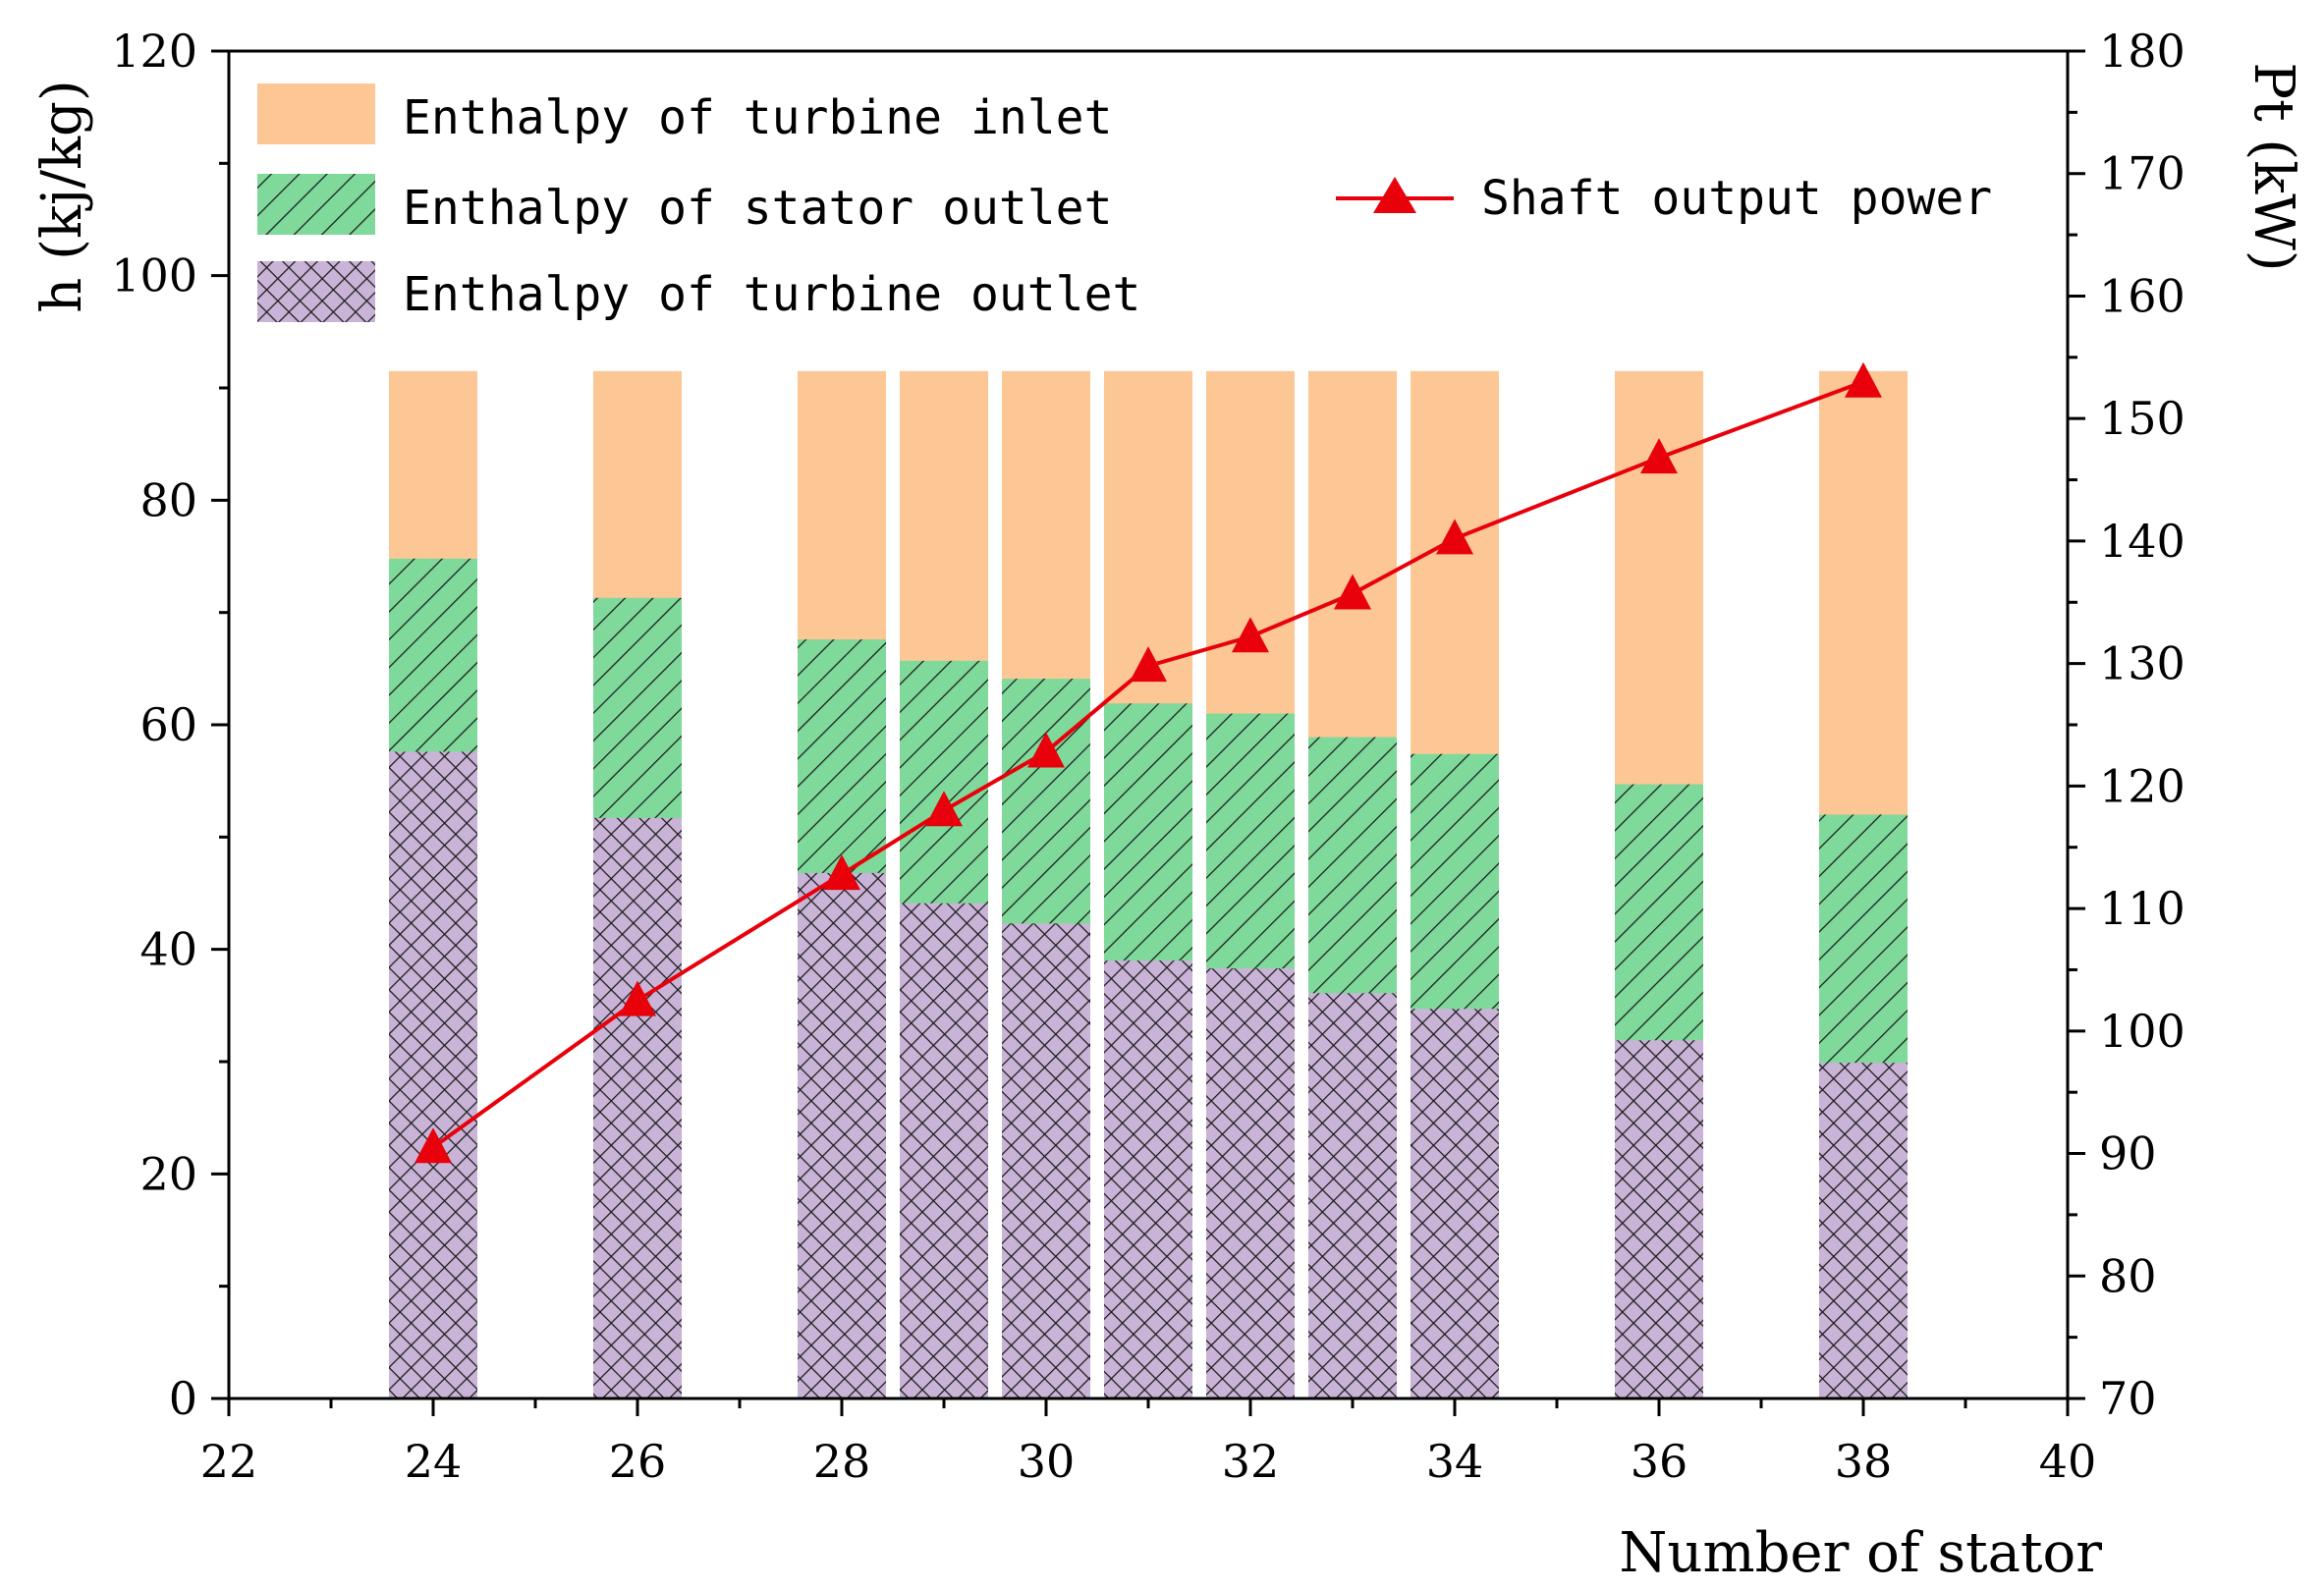 Image resolution: width=2324 pixels, height=1590 pixels. What do you see at coordinates (154, 51) in the screenshot?
I see `y-tick-label: 120` at bounding box center [154, 51].